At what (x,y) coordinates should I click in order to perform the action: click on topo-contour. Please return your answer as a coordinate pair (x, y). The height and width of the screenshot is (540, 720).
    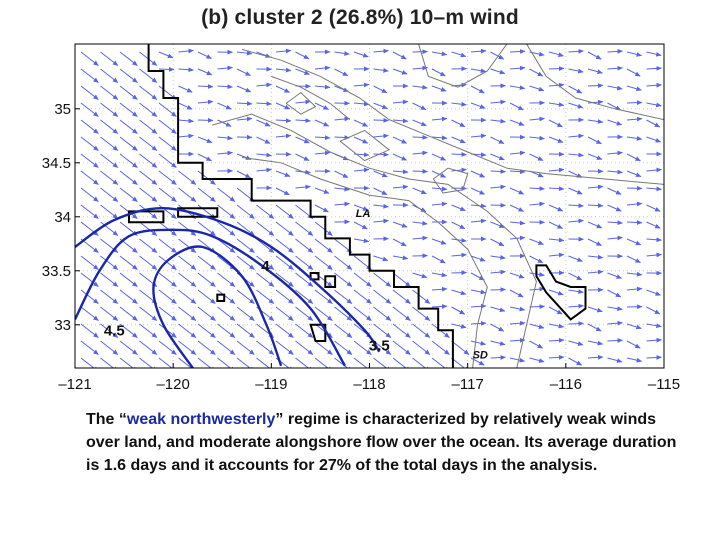
    Looking at the image, I should click on (365, 145).